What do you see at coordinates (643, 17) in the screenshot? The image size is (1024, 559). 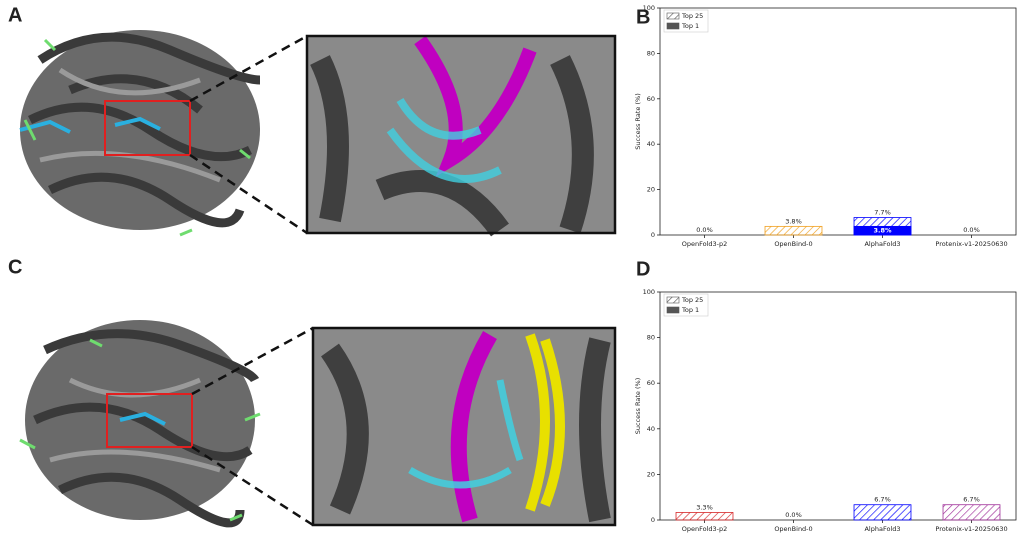 I see `panel-label: B` at bounding box center [643, 17].